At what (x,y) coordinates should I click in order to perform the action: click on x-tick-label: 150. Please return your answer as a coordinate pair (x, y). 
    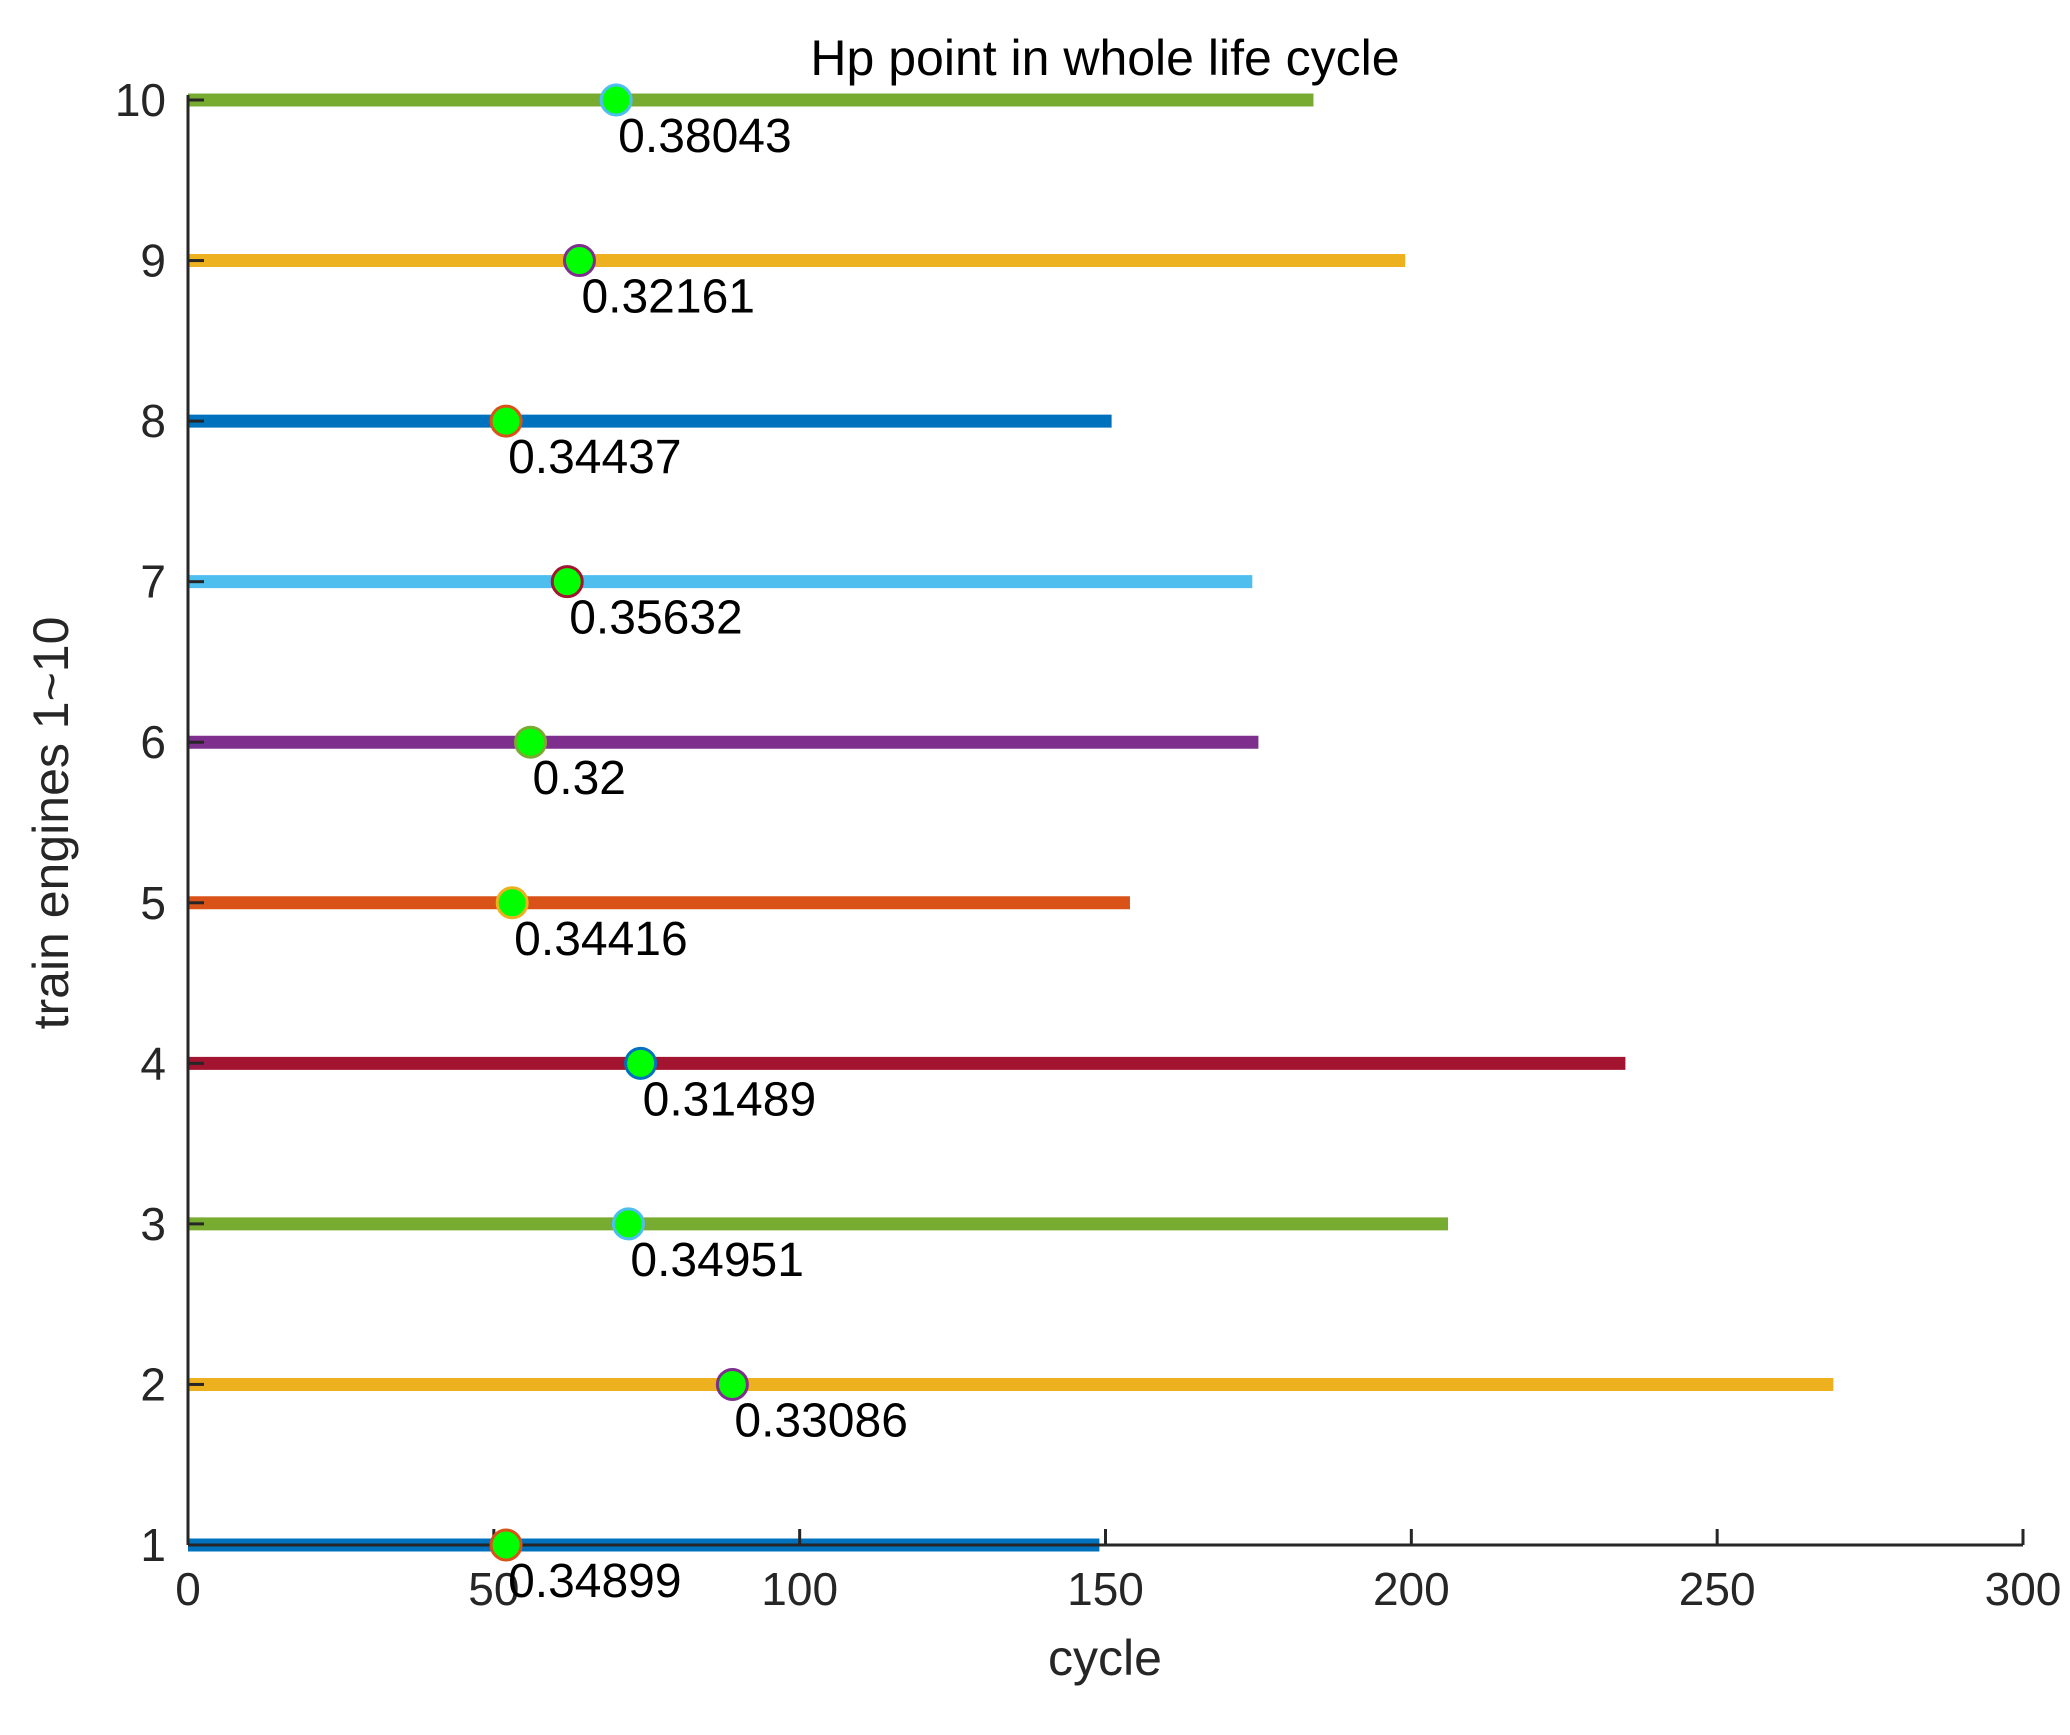
    Looking at the image, I should click on (1105, 1589).